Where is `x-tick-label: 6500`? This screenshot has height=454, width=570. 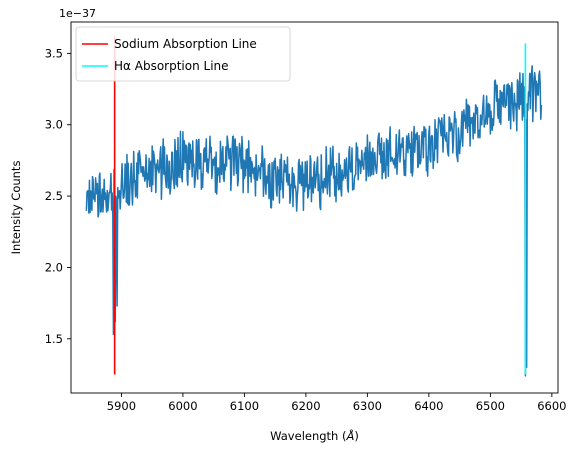 x-tick-label: 6500 is located at coordinates (490, 406).